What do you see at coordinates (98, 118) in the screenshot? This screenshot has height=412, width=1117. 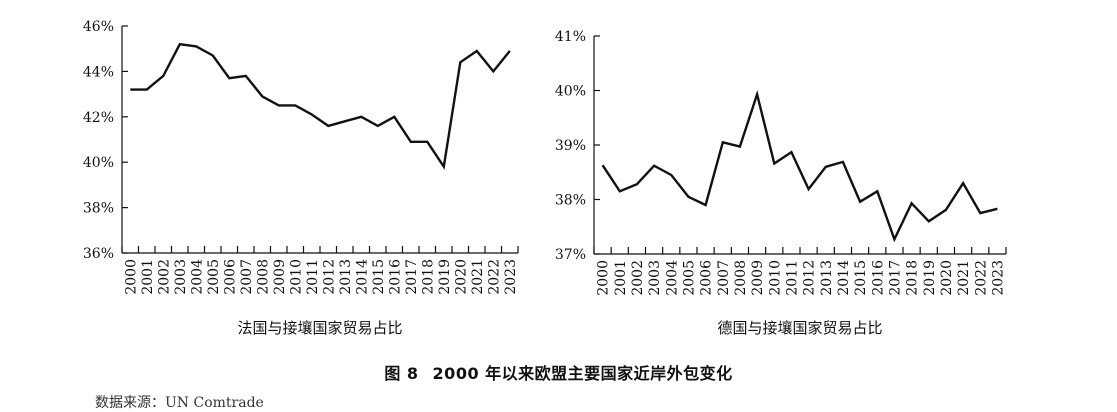 I see `y-tick-label: 42%` at bounding box center [98, 118].